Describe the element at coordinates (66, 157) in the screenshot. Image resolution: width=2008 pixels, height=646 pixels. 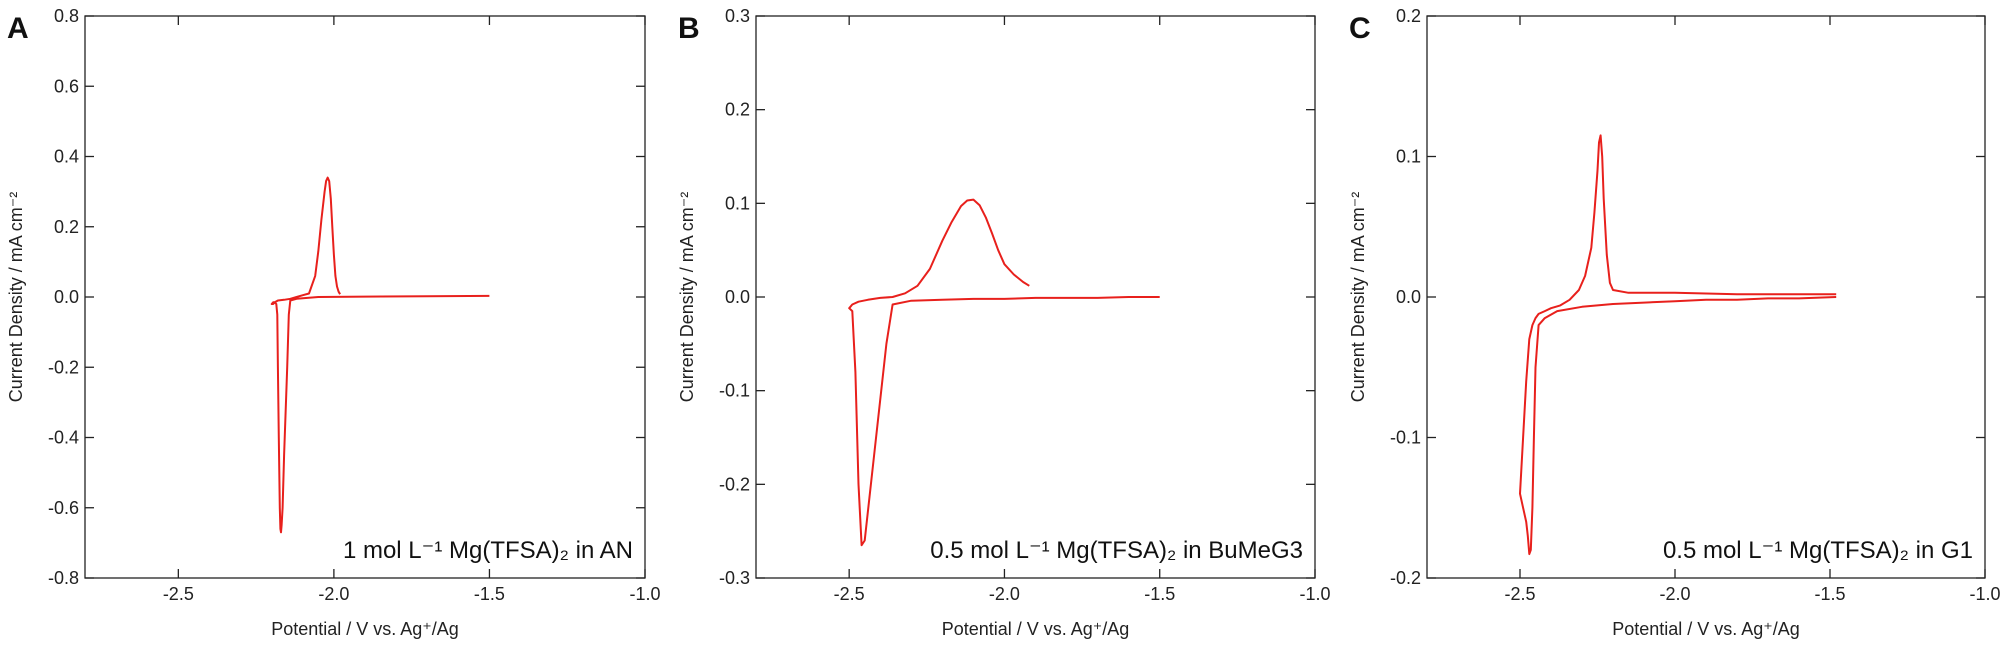
I see `y-tick-label: 0.4` at that location.